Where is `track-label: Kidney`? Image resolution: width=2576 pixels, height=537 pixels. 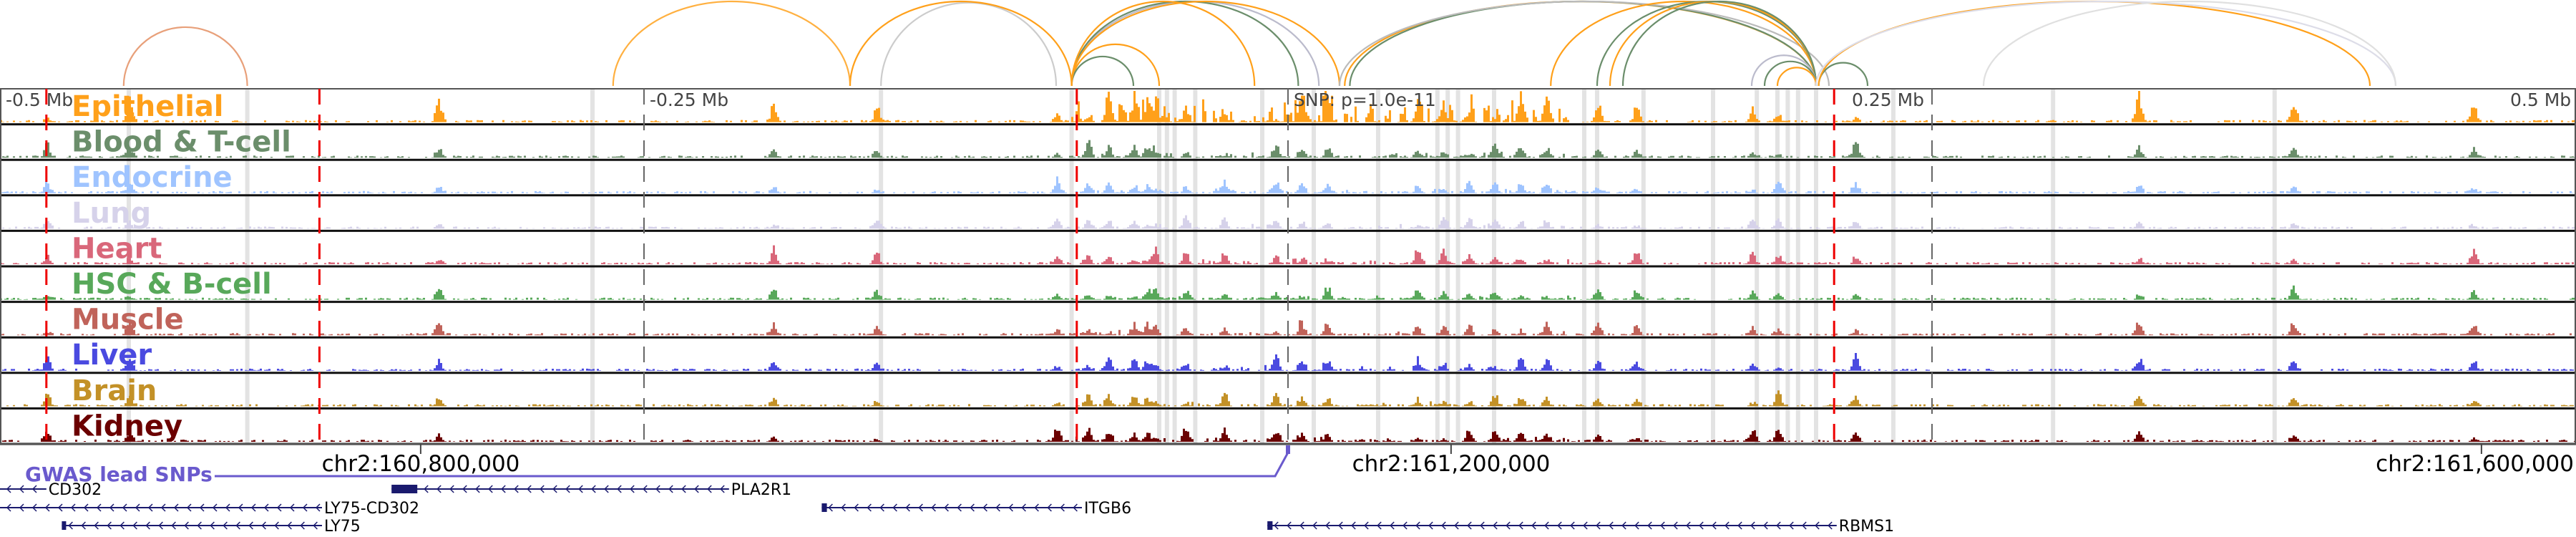
track-label: Kidney is located at coordinates (127, 426).